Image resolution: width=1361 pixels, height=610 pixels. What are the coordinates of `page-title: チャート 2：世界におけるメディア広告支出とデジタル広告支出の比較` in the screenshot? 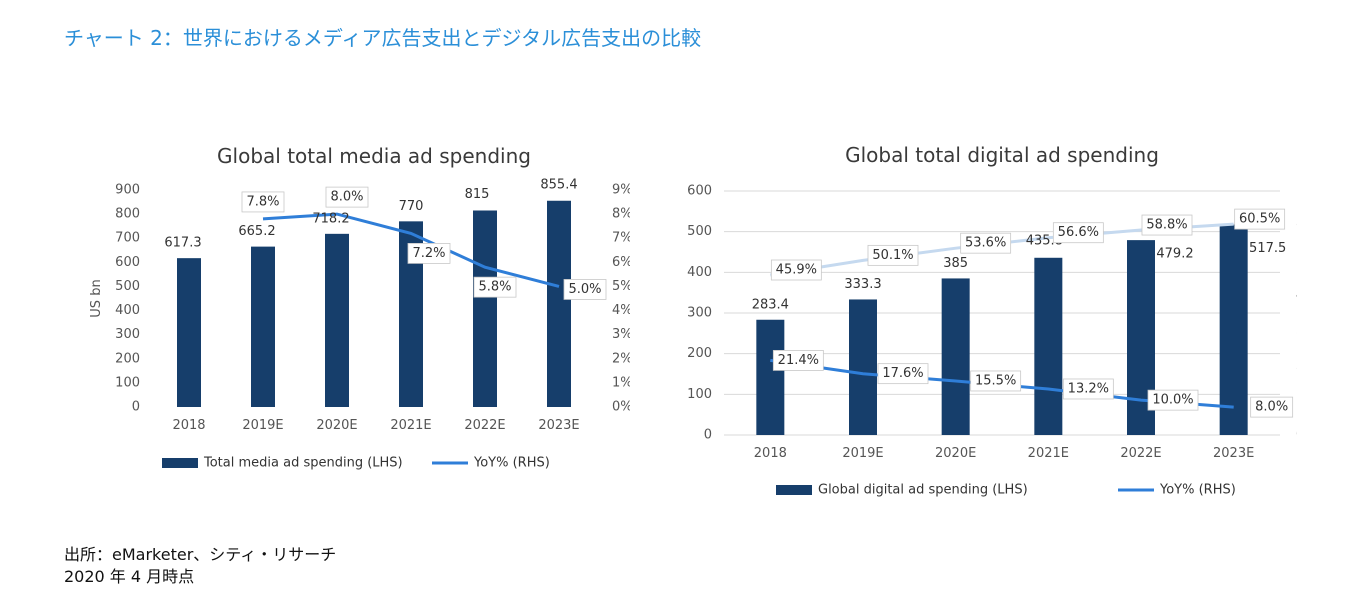 It's located at (383, 38).